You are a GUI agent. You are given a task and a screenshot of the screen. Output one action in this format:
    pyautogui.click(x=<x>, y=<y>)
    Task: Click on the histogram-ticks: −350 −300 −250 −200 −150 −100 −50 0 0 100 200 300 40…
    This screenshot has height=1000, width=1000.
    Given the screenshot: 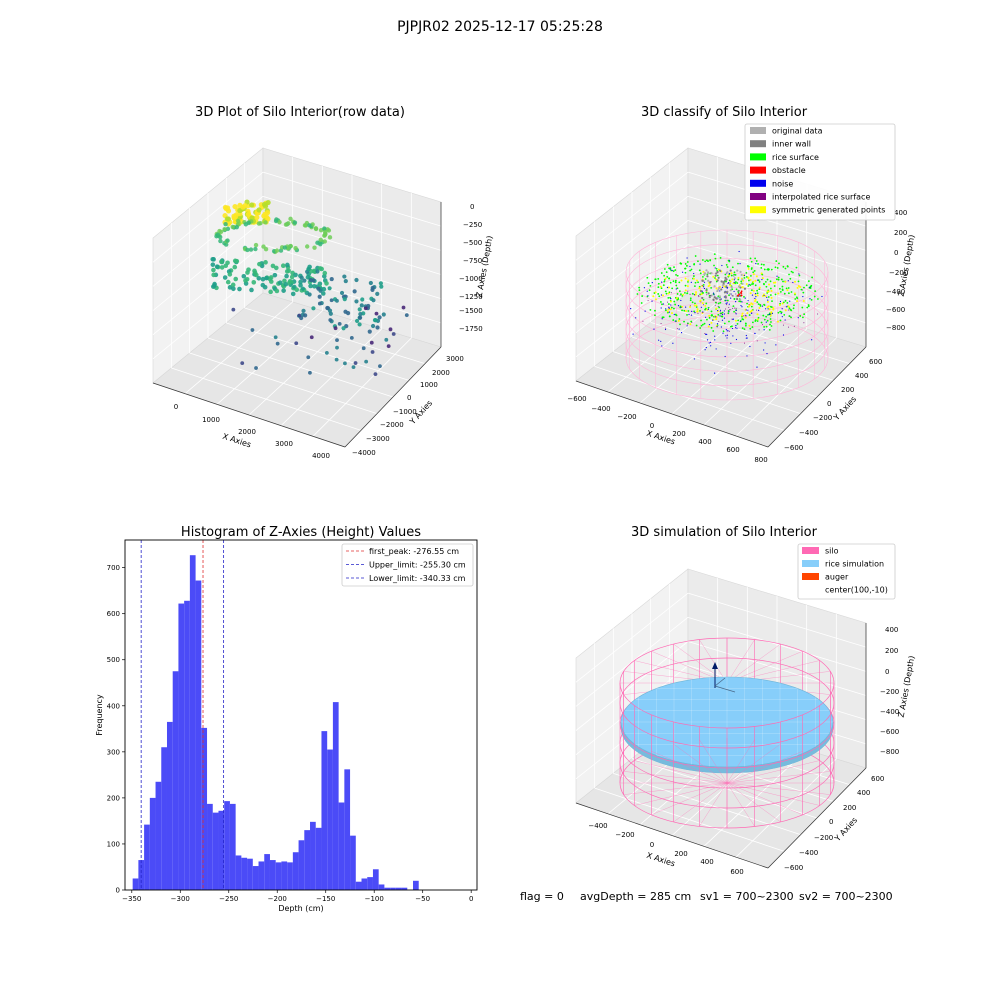 What is the action you would take?
    pyautogui.click(x=290, y=733)
    